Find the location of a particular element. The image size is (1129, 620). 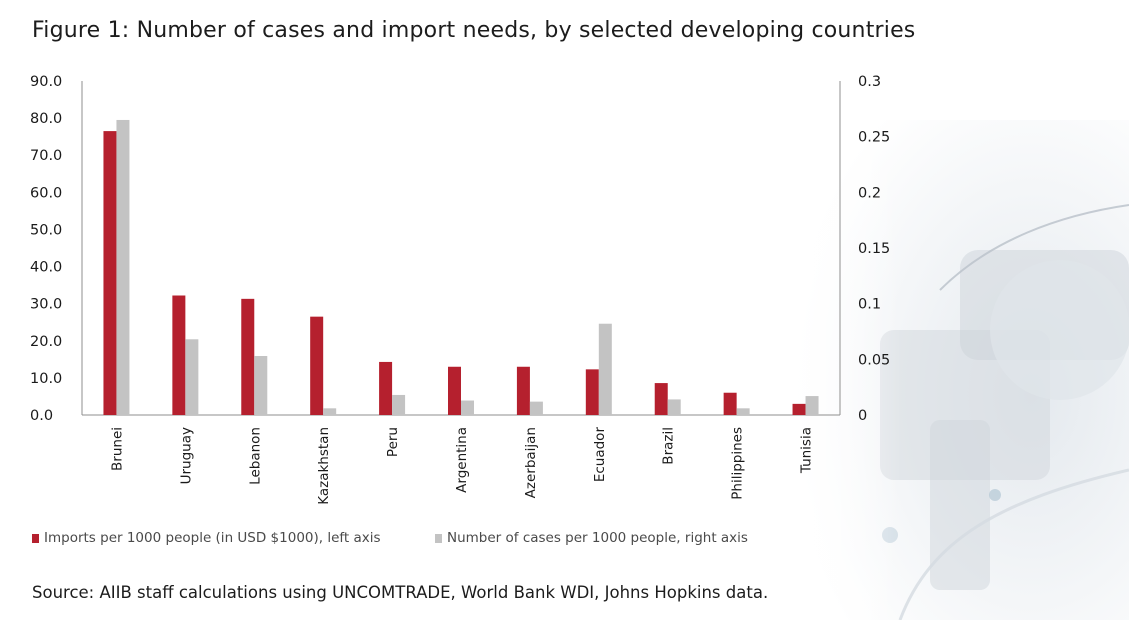

right-tick-label: 0.2 is located at coordinates (869, 193).